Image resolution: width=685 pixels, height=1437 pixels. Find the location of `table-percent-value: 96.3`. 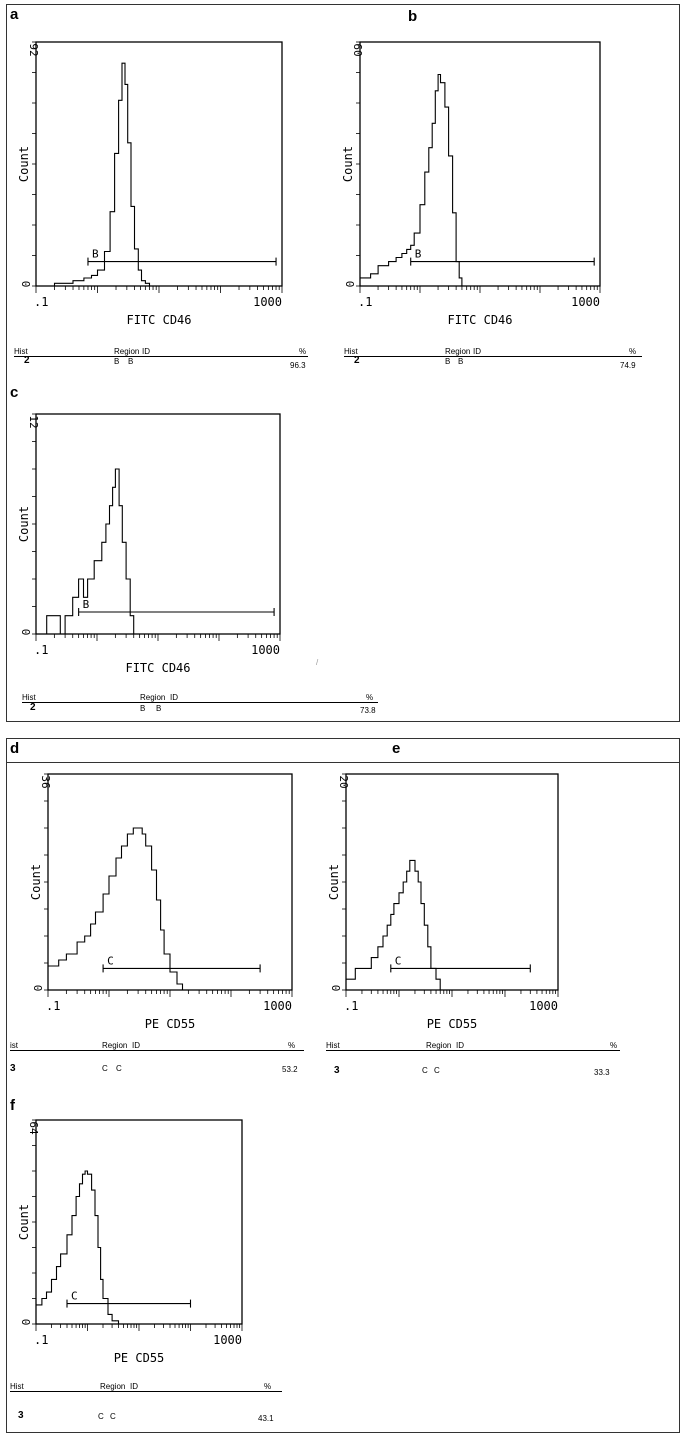

table-percent-value: 96.3 is located at coordinates (298, 365).